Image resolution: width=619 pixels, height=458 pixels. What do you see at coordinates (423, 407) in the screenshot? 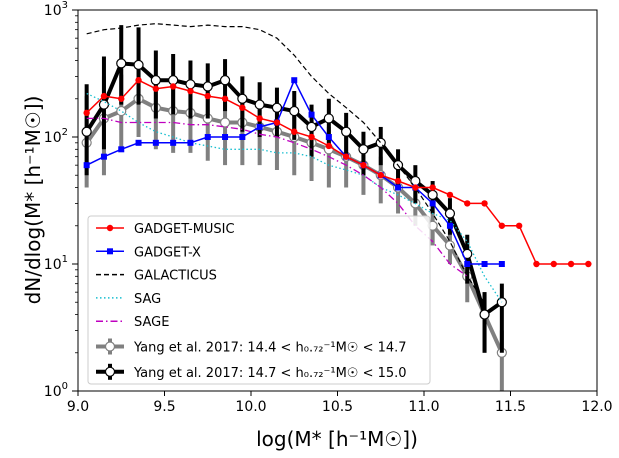
I see `x-tick-label: 11.0` at bounding box center [423, 407].